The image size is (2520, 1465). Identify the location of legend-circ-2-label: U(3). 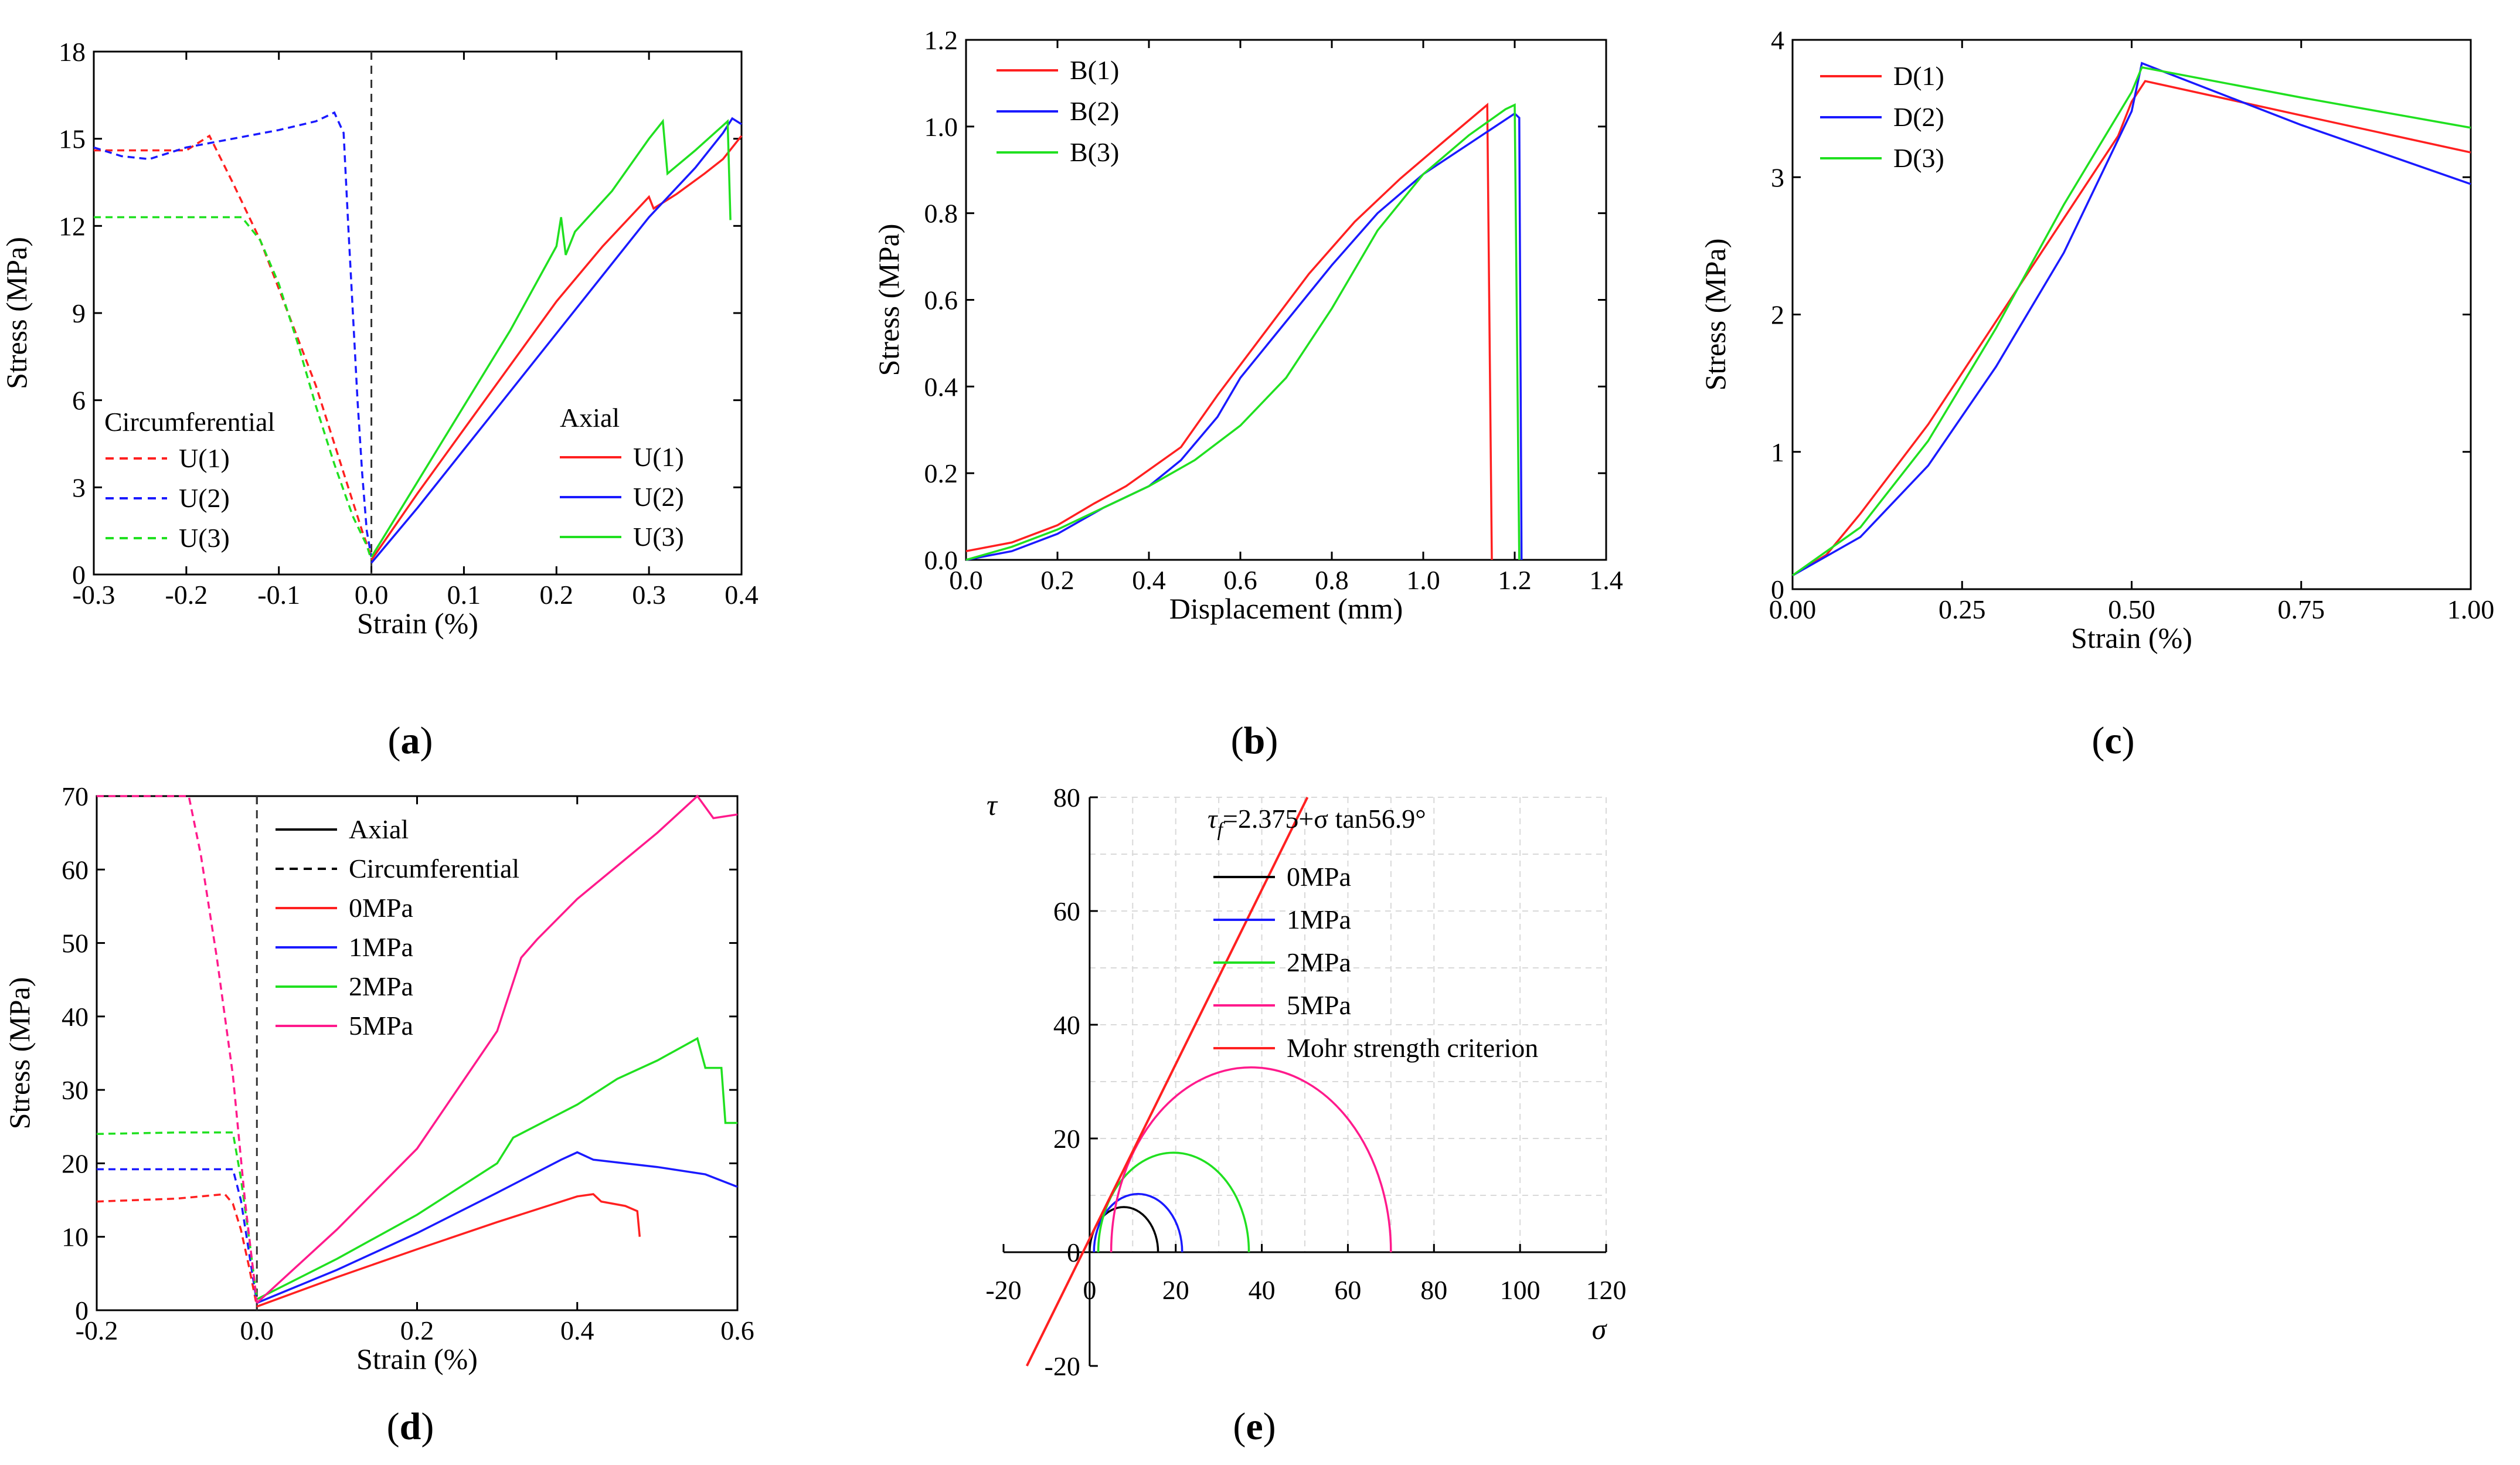
(204, 538).